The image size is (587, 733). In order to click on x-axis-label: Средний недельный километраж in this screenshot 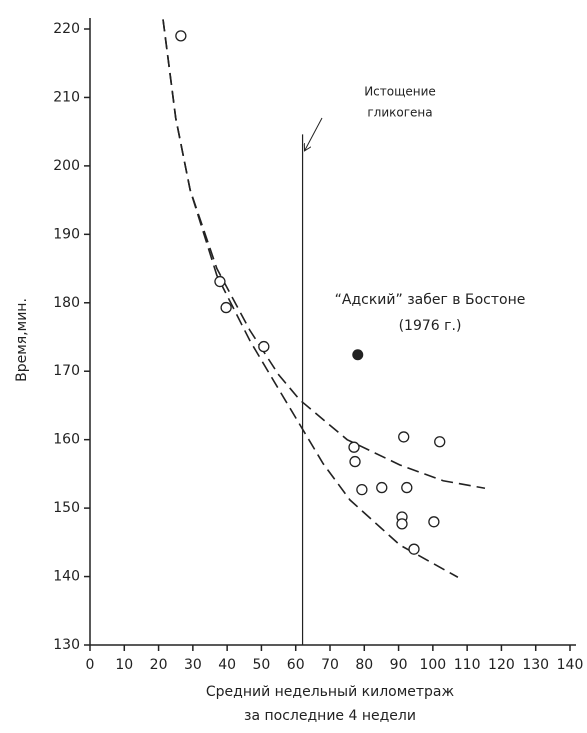, I will do `click(330, 692)`.